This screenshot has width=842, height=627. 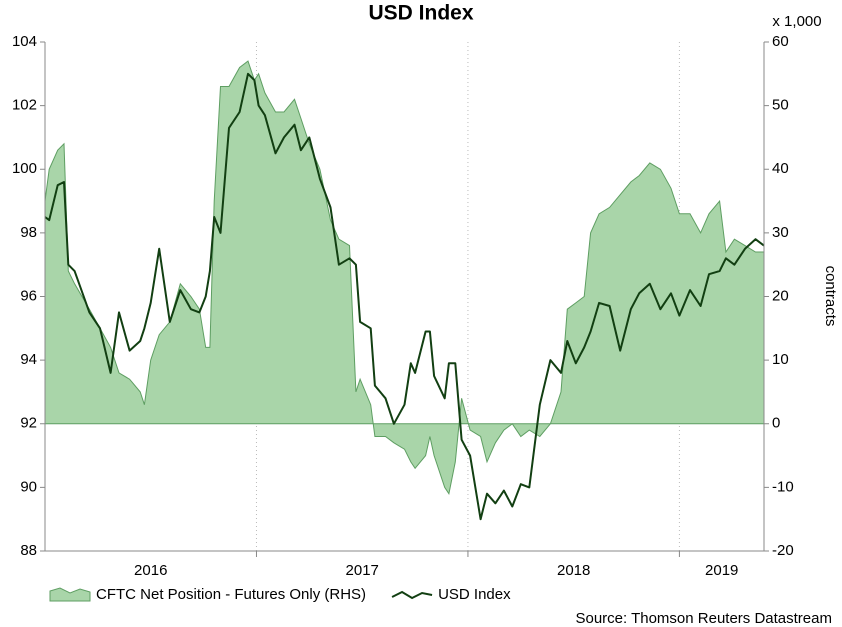 I want to click on y-tick-label: 90, so click(x=28, y=486).